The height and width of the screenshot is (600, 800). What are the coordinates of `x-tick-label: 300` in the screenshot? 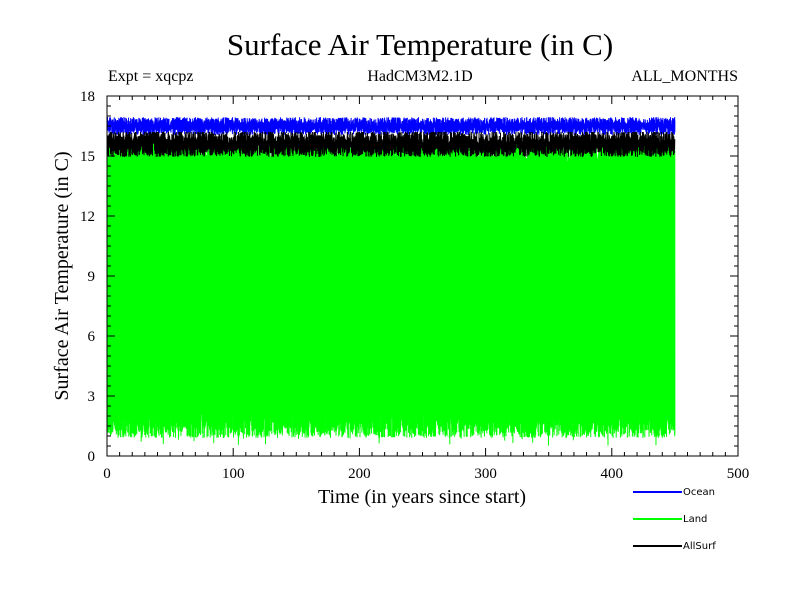 It's located at (485, 474).